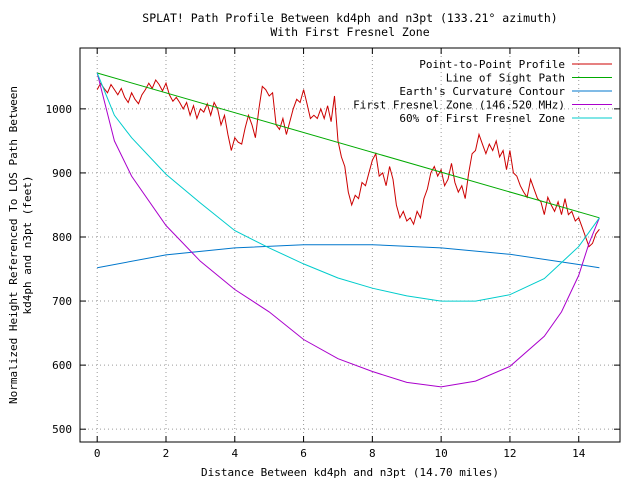 The width and height of the screenshot is (640, 480). What do you see at coordinates (62, 301) in the screenshot?
I see `y-tick-label: 700` at bounding box center [62, 301].